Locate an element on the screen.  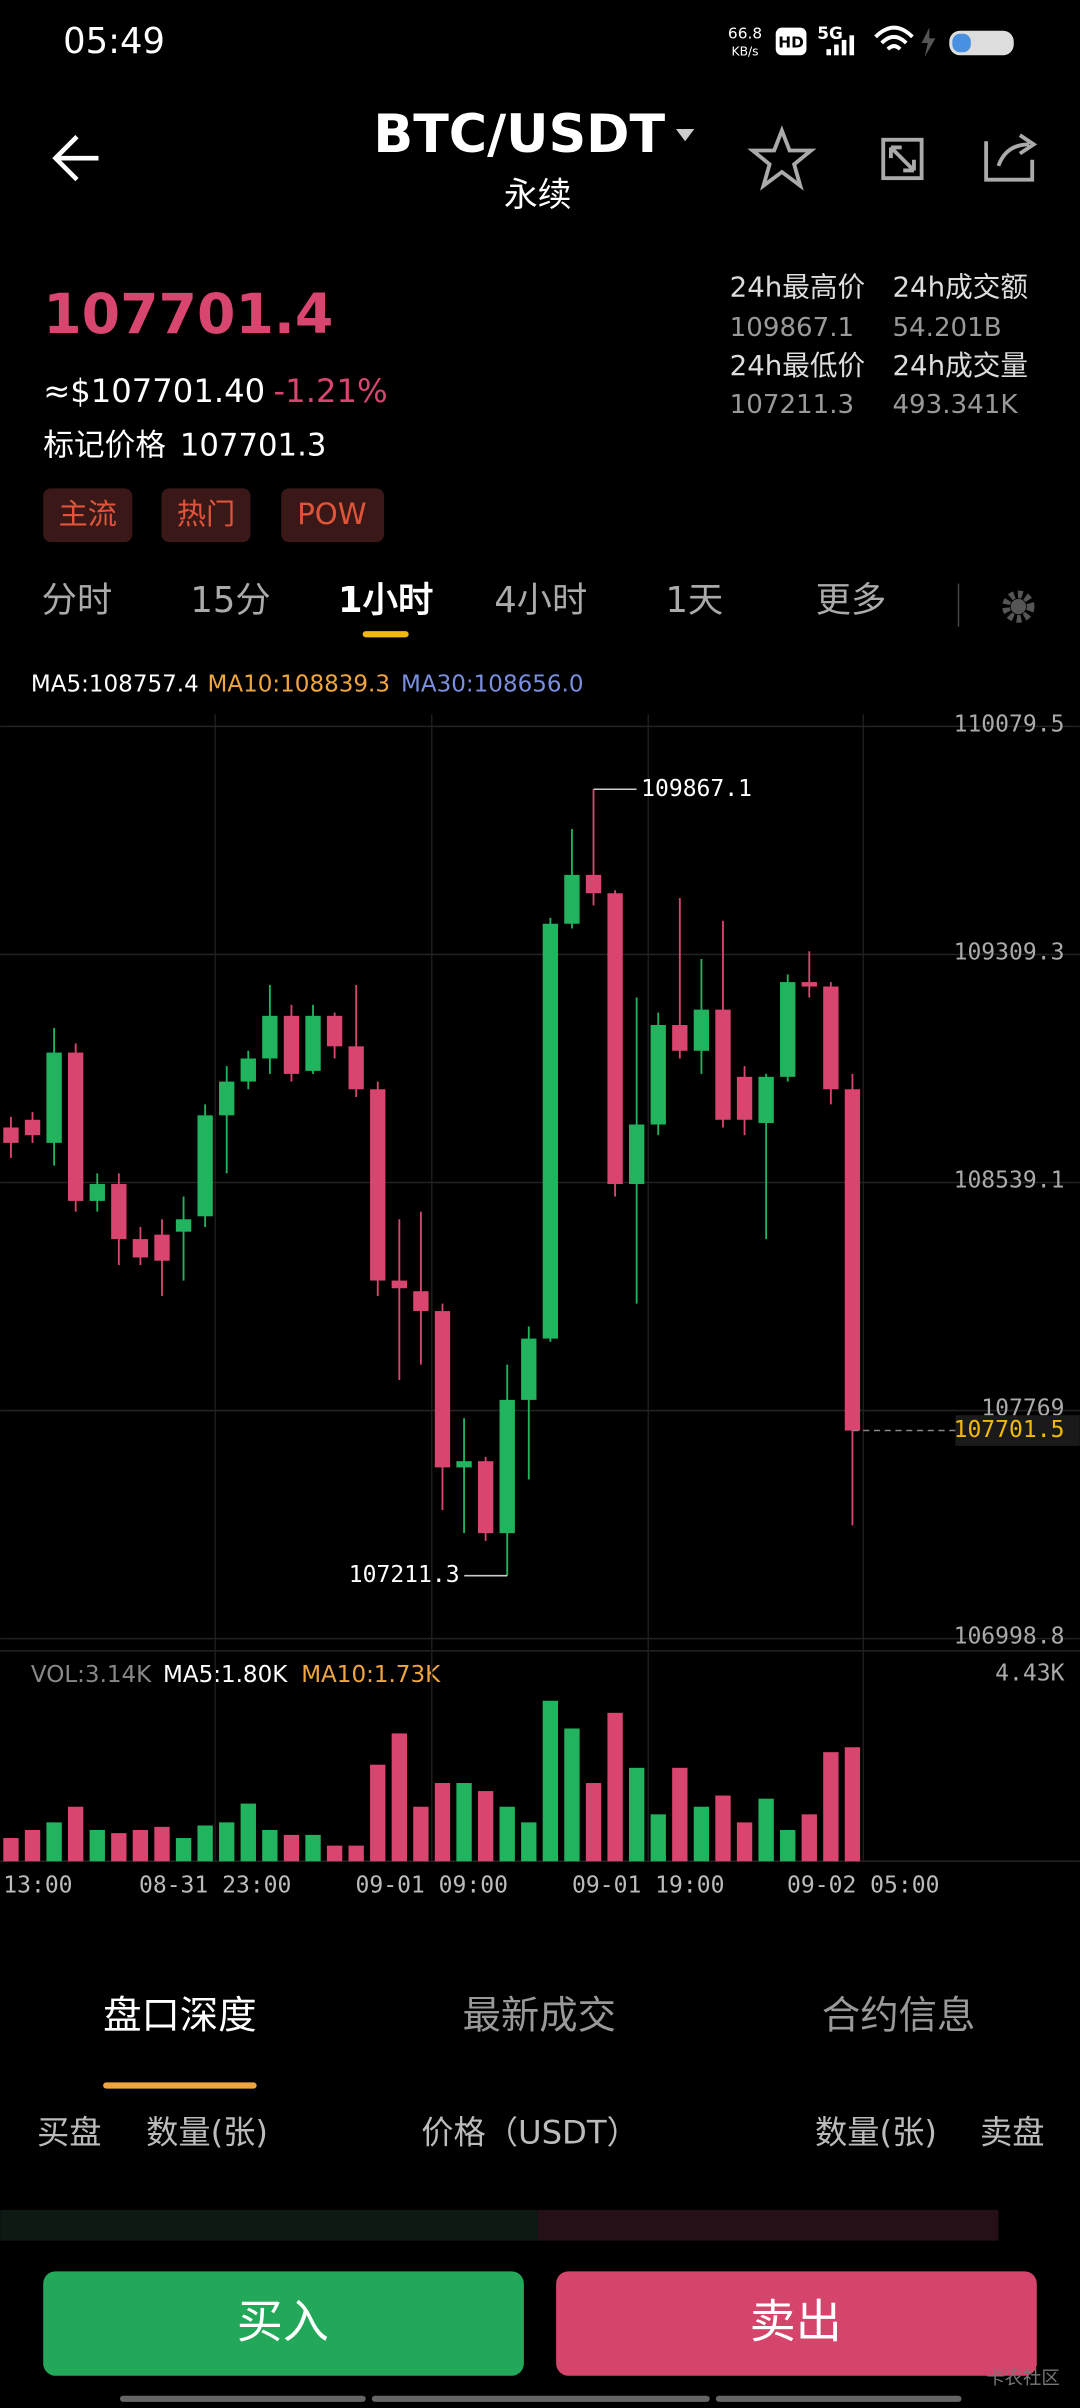
vol-legend: VOL:3.14K is located at coordinates (91, 1675).